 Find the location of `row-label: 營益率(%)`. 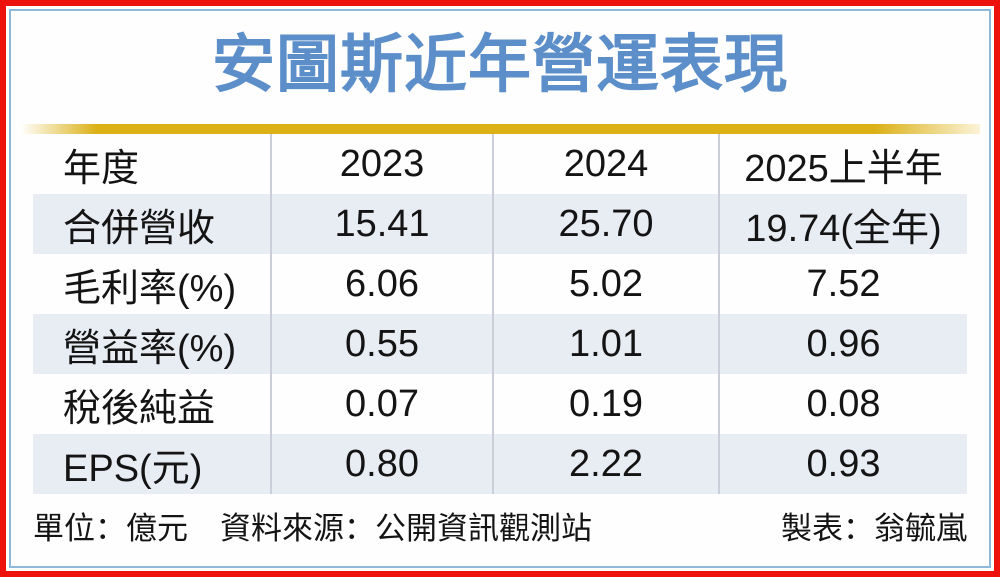

row-label: 營益率(%) is located at coordinates (150, 348).